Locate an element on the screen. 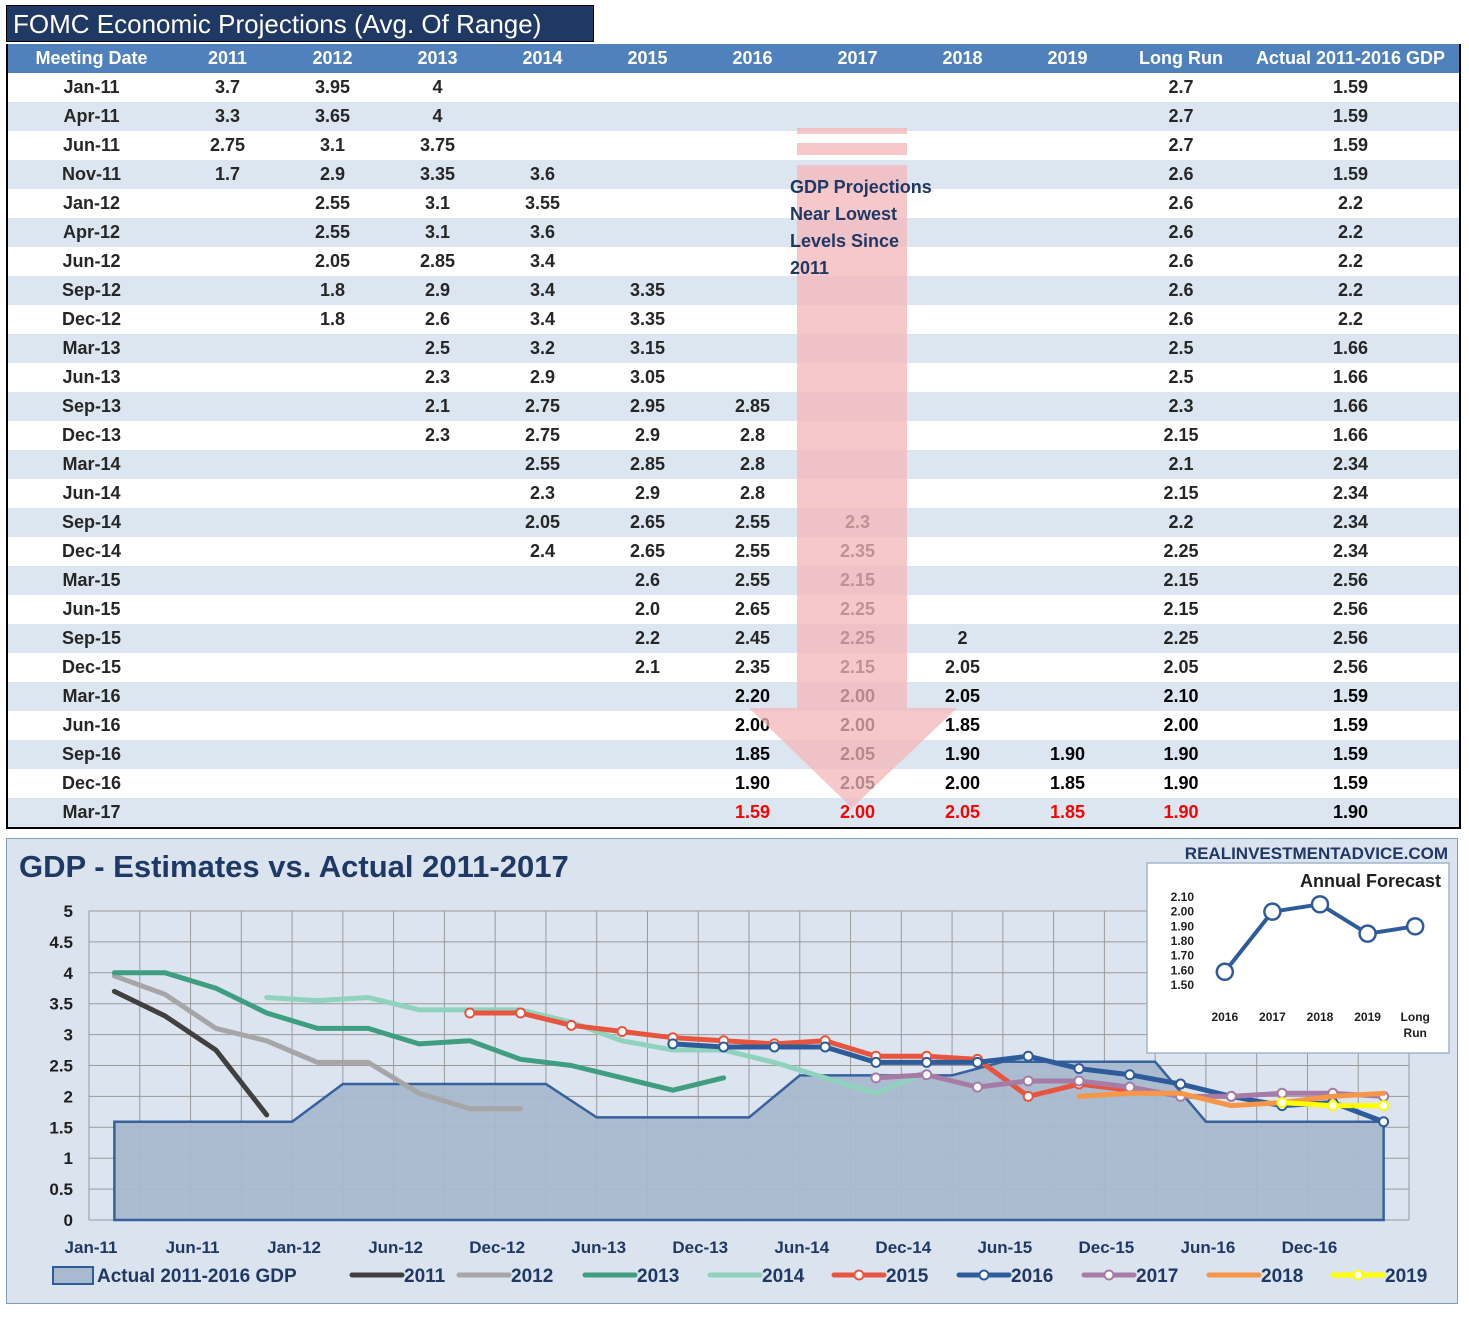 This screenshot has height=1317, width=1469. legend-label: 2016 is located at coordinates (1032, 1276).